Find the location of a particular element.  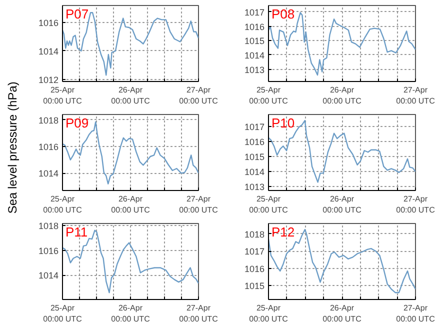

annotation: P12 is located at coordinates (283, 232).